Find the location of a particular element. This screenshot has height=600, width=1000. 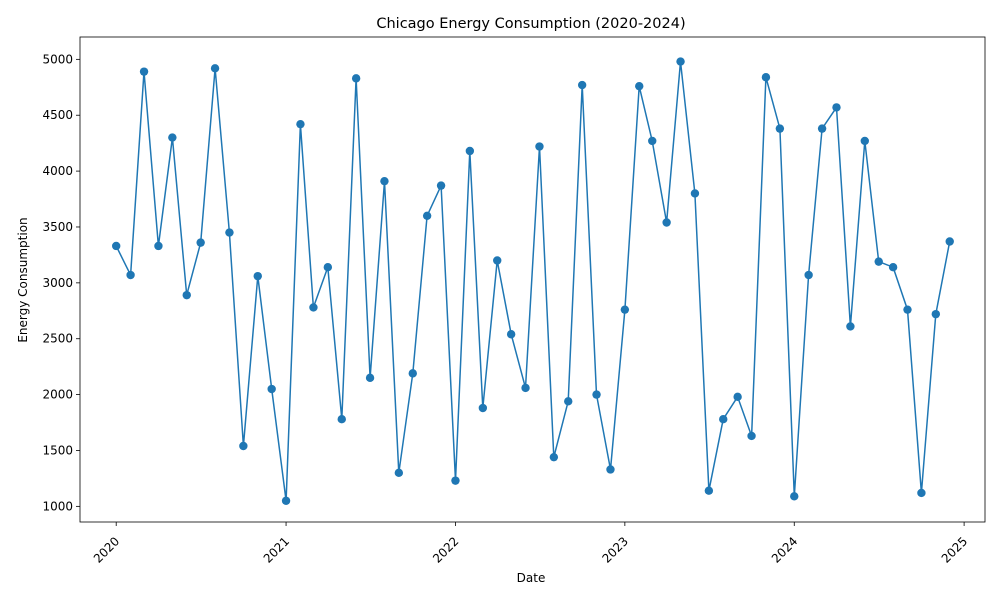

y-tick-label: 1000 is located at coordinates (57, 506).